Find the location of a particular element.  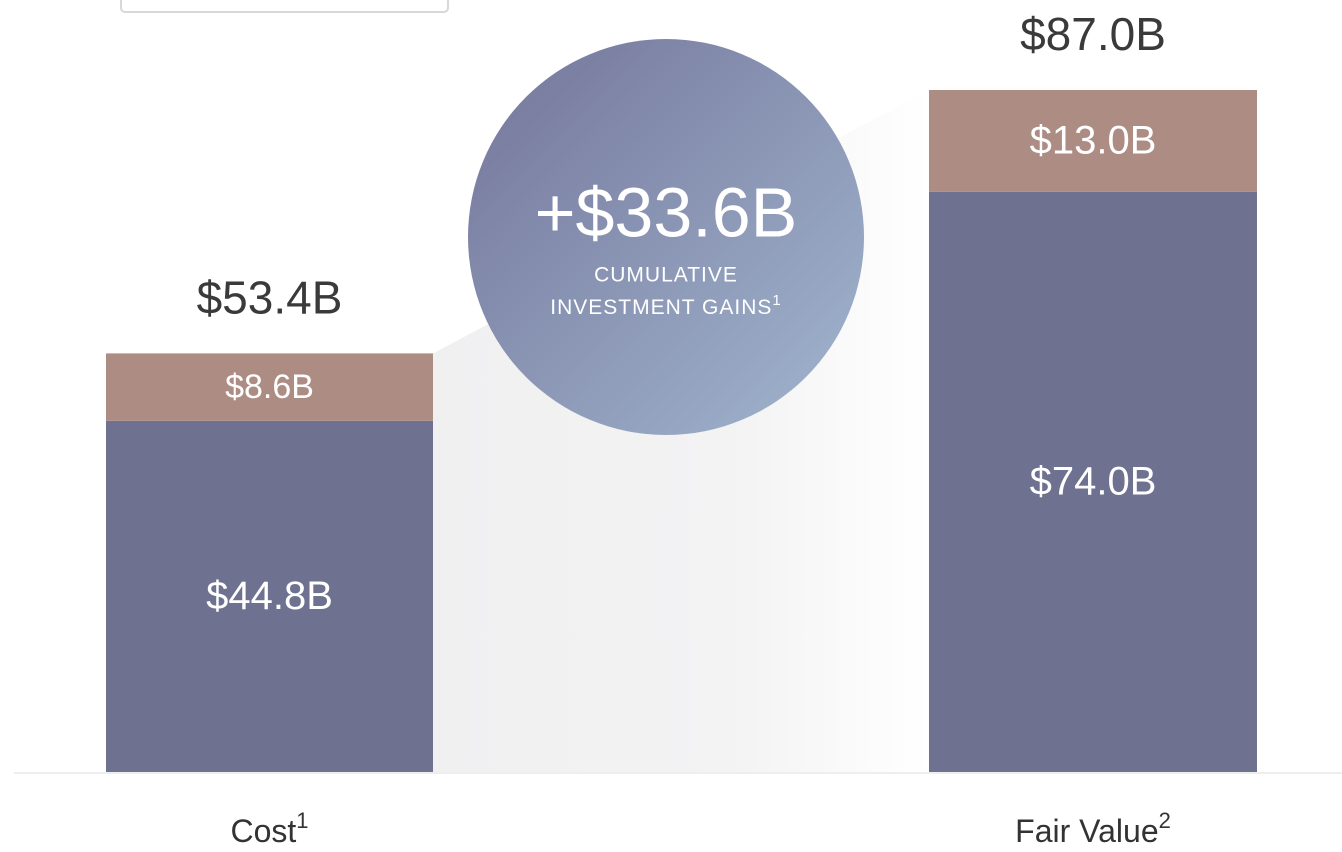

segment-label: $44.8B is located at coordinates (269, 596).